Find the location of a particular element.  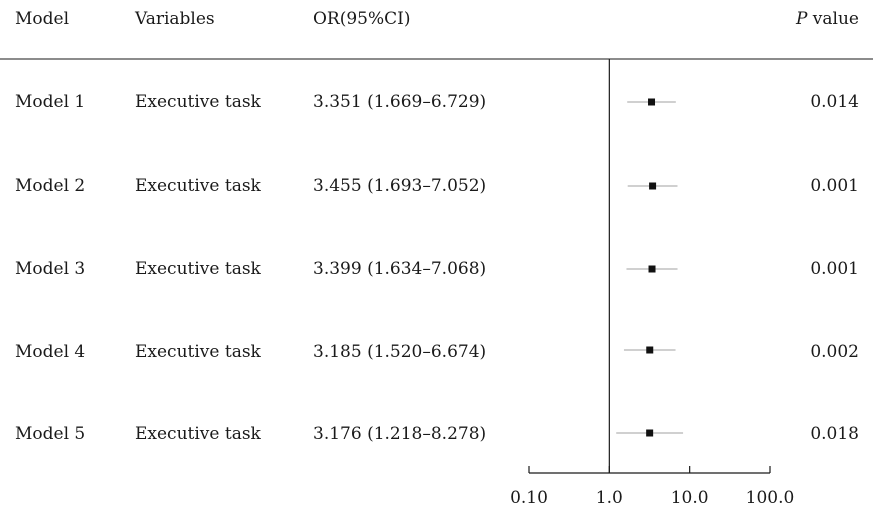

row-1-model: Model 1 is located at coordinates (50, 102).